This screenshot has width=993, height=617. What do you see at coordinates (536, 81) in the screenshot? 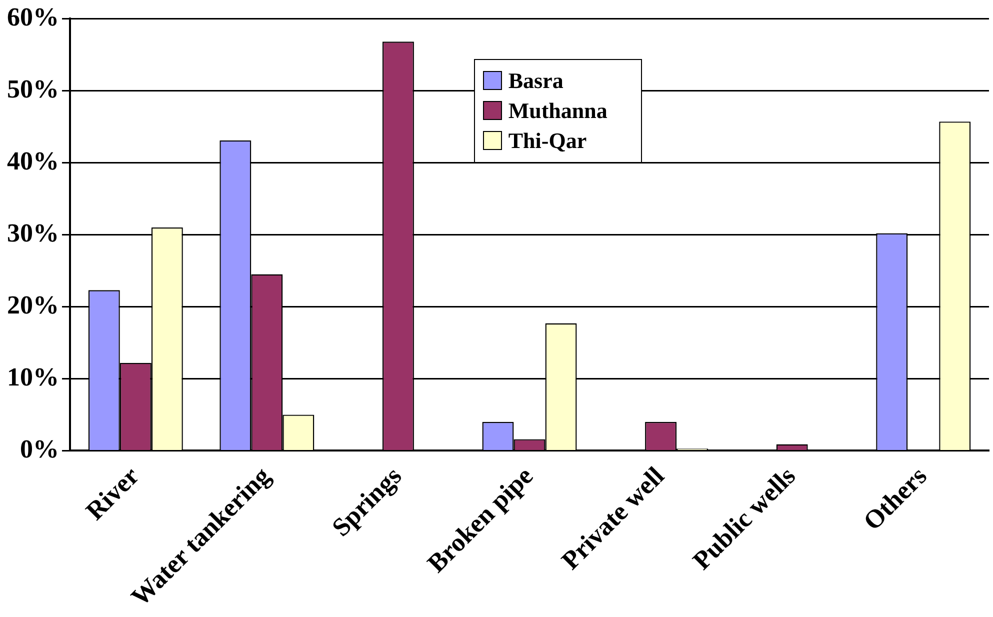
I see `legend-label: Basra` at bounding box center [536, 81].